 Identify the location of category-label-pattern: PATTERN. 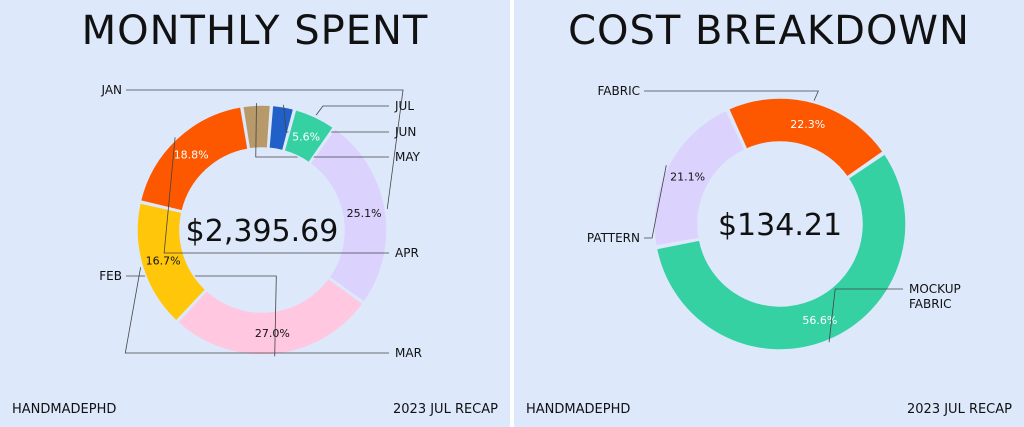
(613, 238).